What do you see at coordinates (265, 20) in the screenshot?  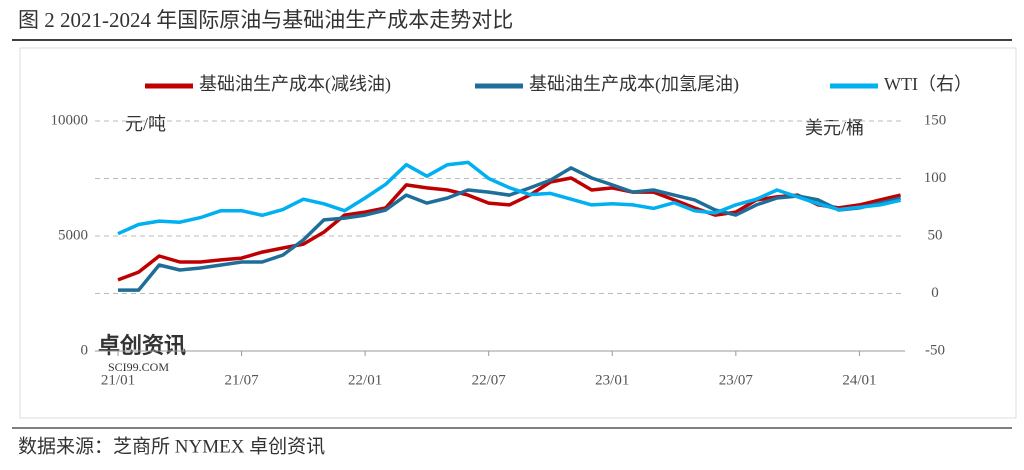 I see `chart-title: 图 2 2021-2024 年国际原油与基础油生产成本走势对比` at bounding box center [265, 20].